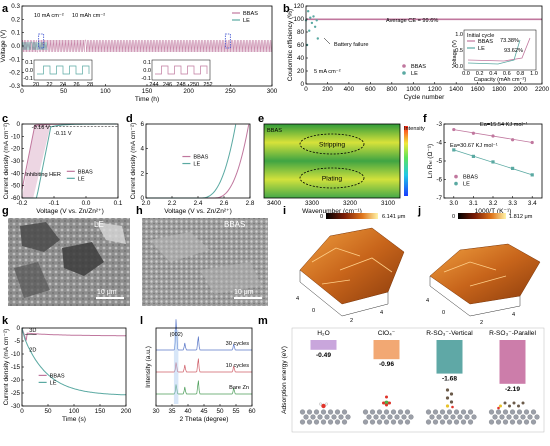 This screenshot has width=550, height=446. Describe the element at coordinates (188, 91) in the screenshot. I see `panel-a-xtick-label: 200` at that location.